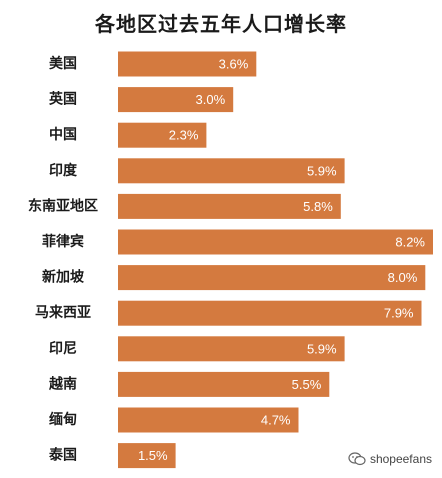  What do you see at coordinates (63, 241) in the screenshot?
I see `category-label-6: 菲律宾` at bounding box center [63, 241].